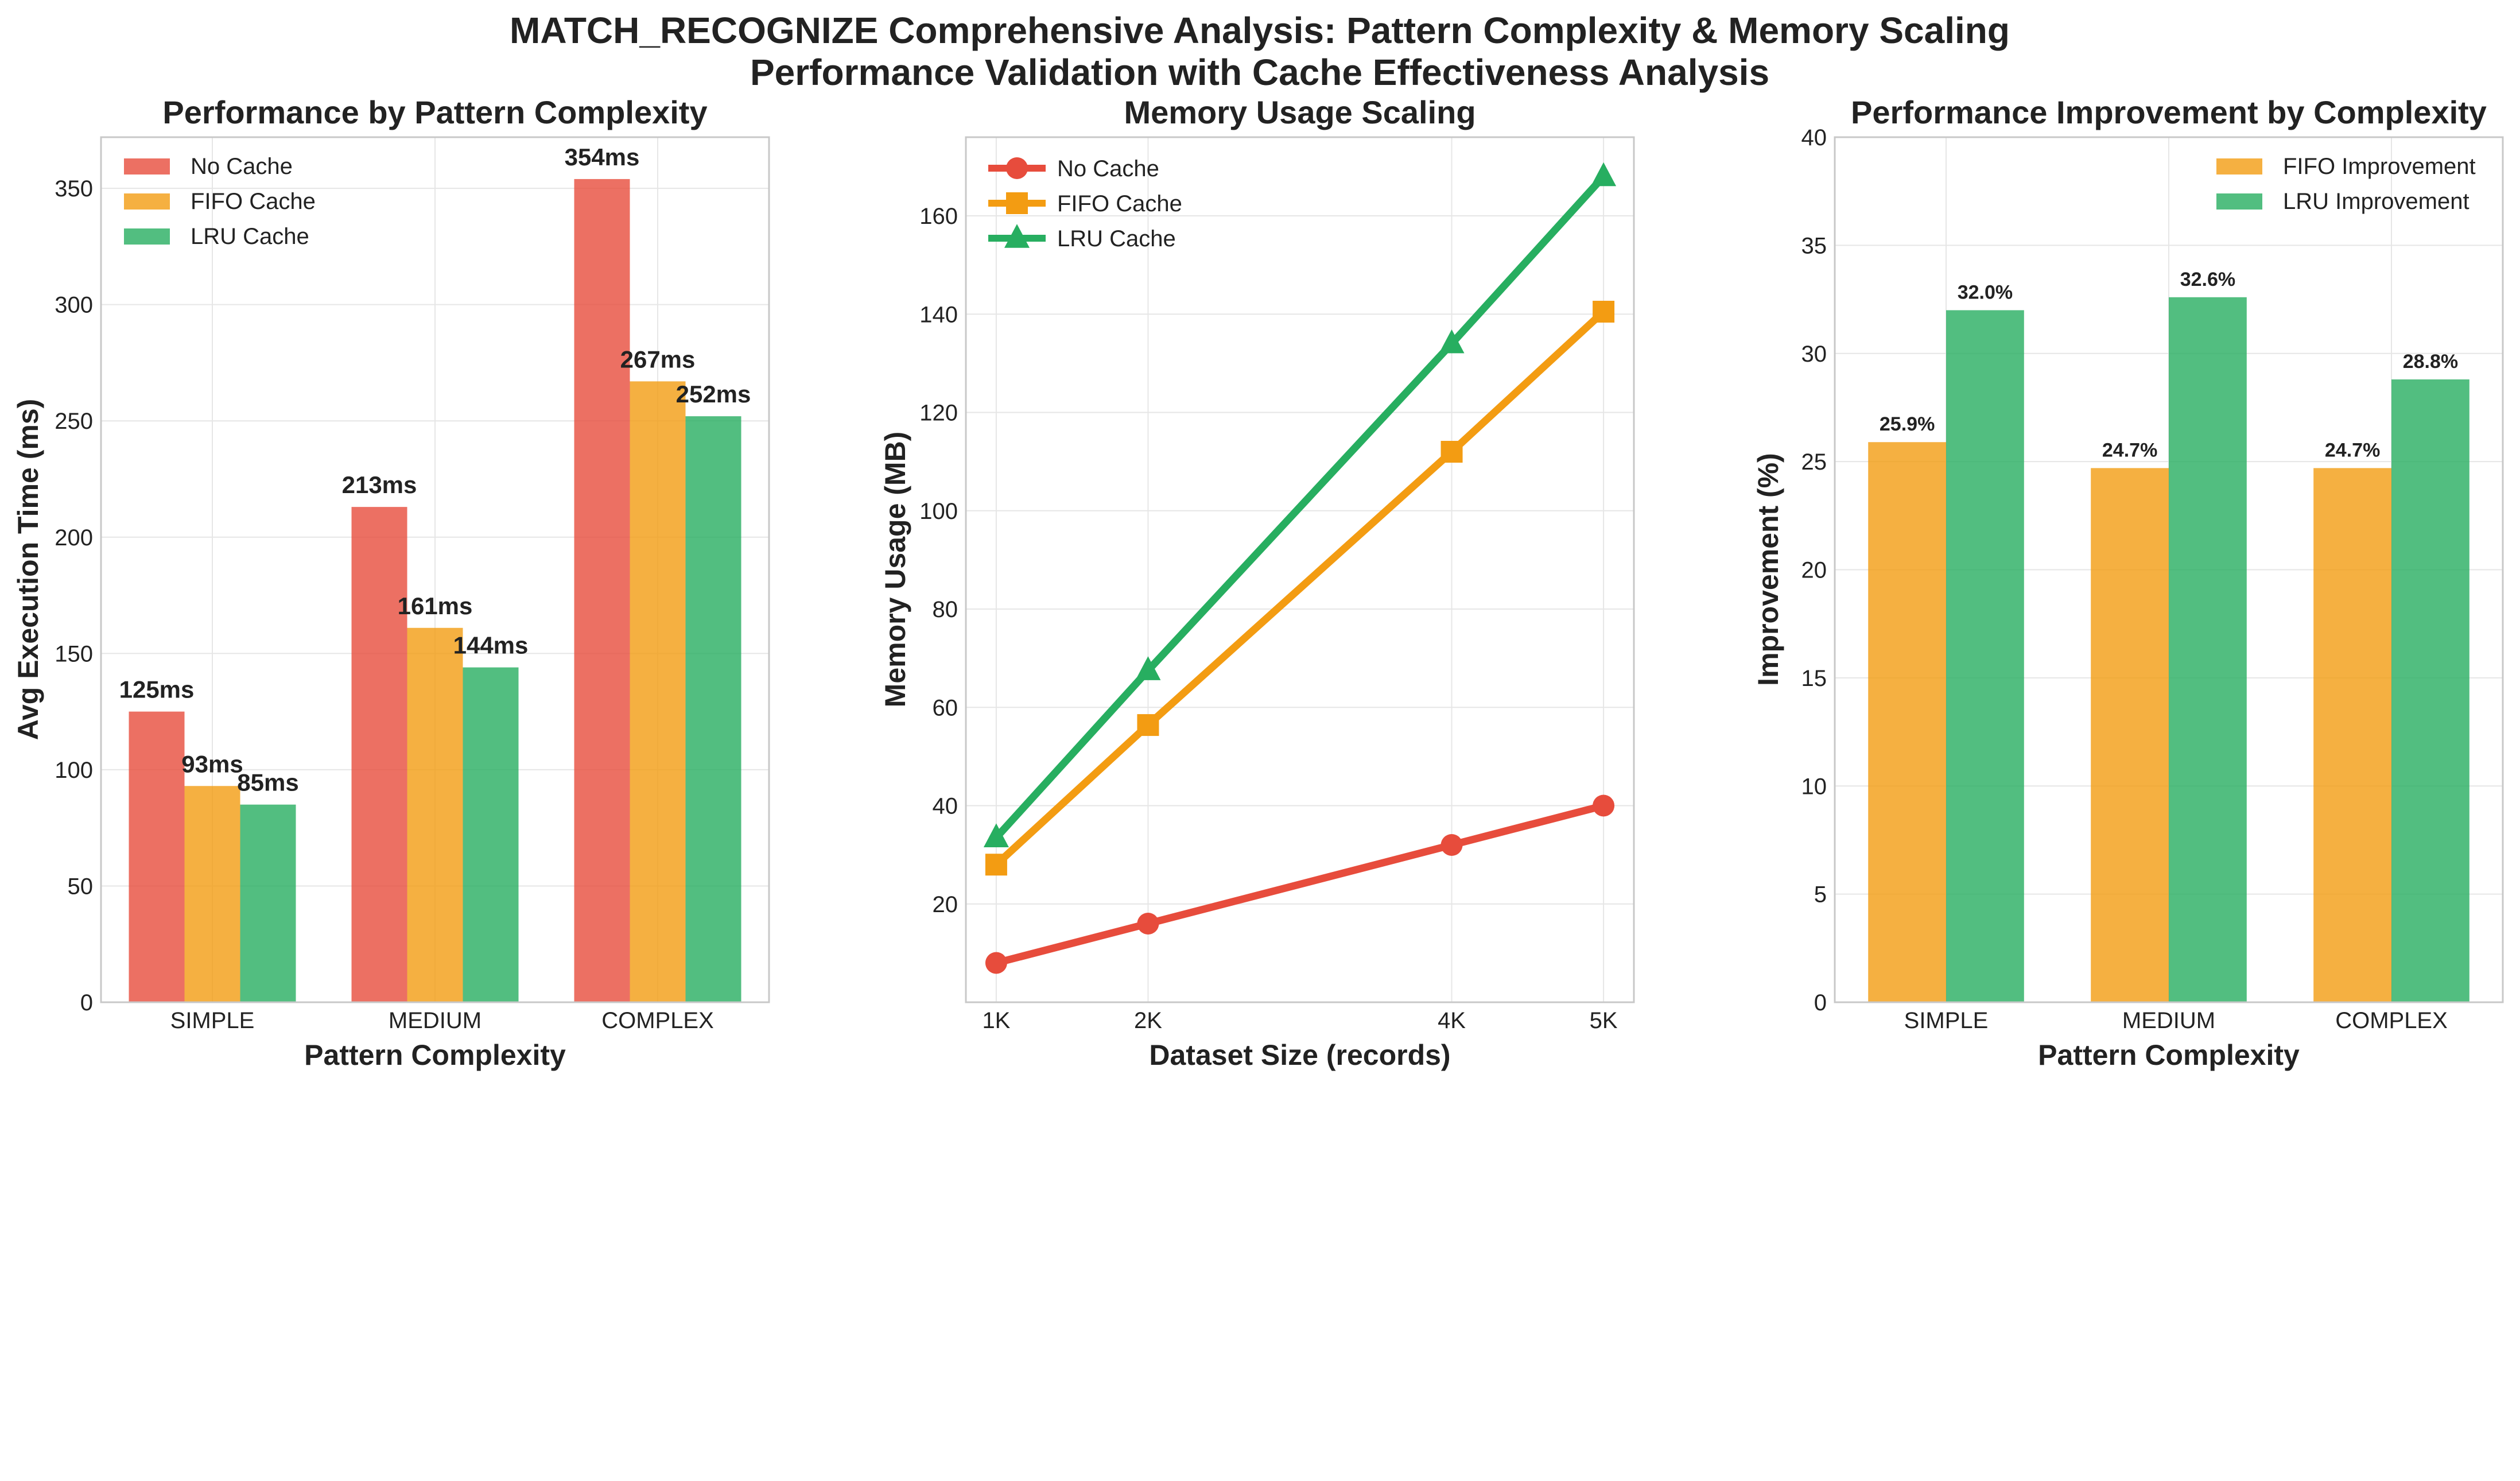  I want to click on p2-xtick-label-5k: 5K, so click(1604, 1020).